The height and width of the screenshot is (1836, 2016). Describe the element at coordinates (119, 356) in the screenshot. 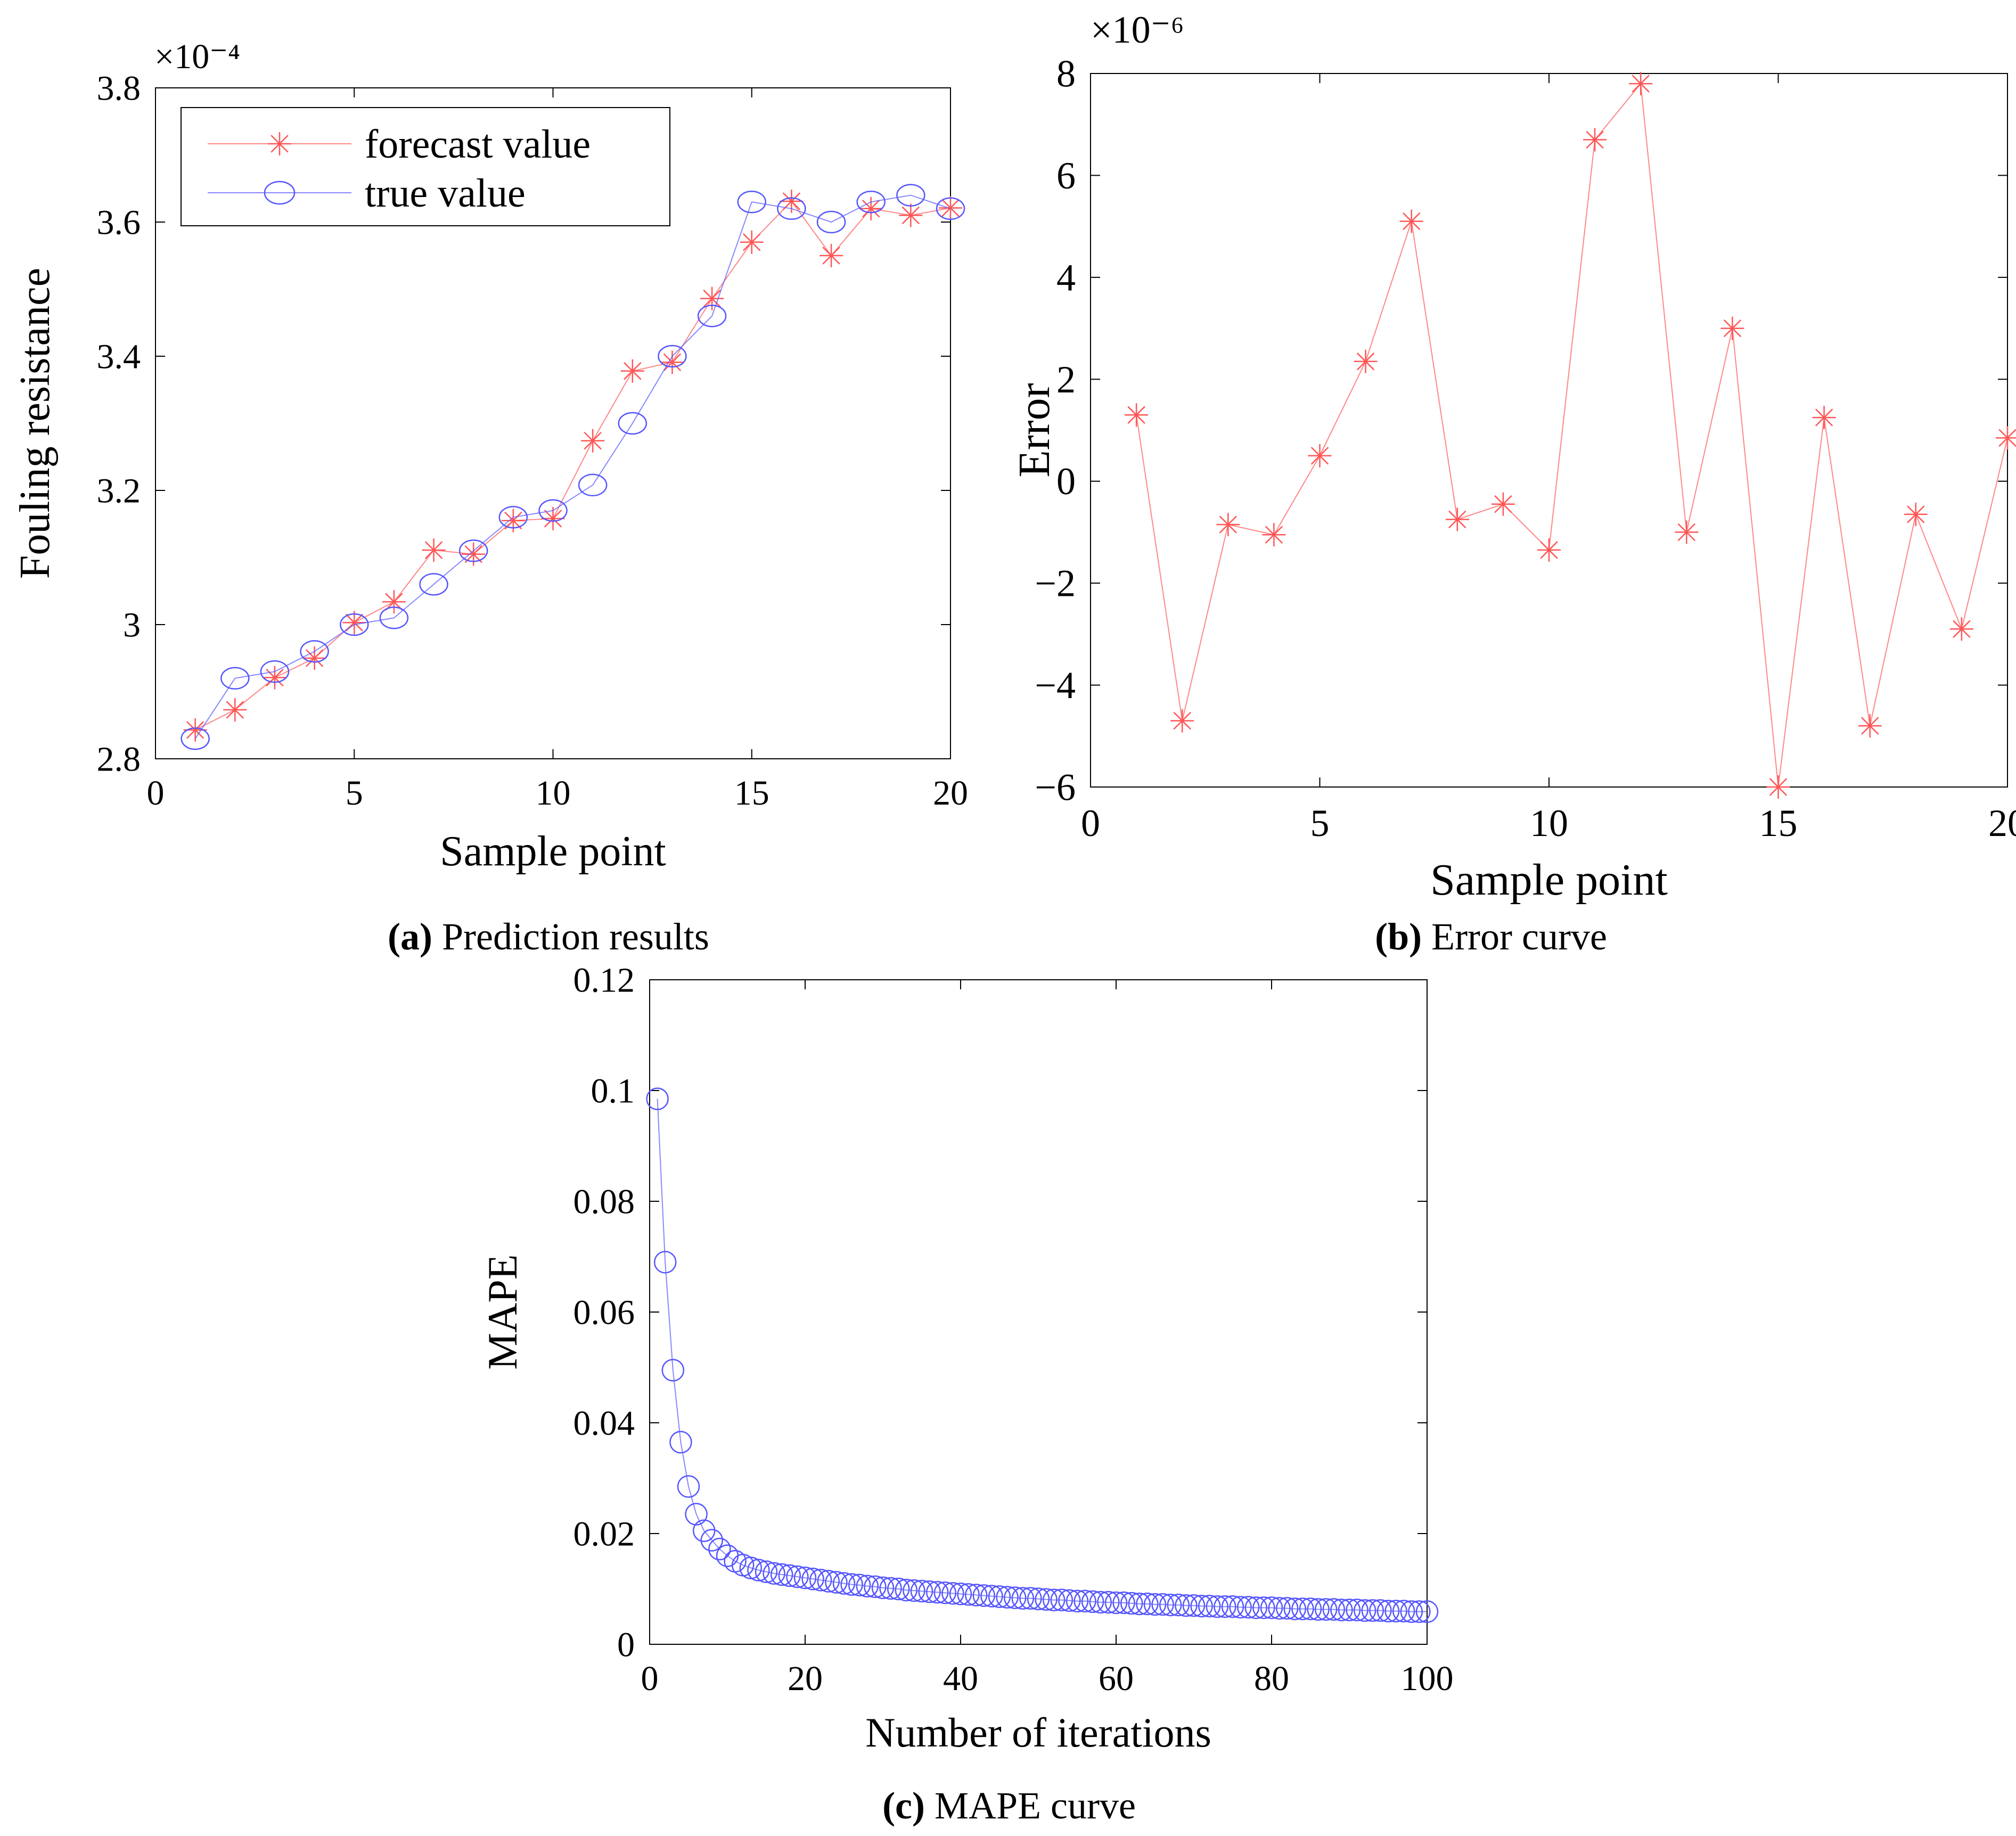

I see `y-tick-label: 3.4` at that location.